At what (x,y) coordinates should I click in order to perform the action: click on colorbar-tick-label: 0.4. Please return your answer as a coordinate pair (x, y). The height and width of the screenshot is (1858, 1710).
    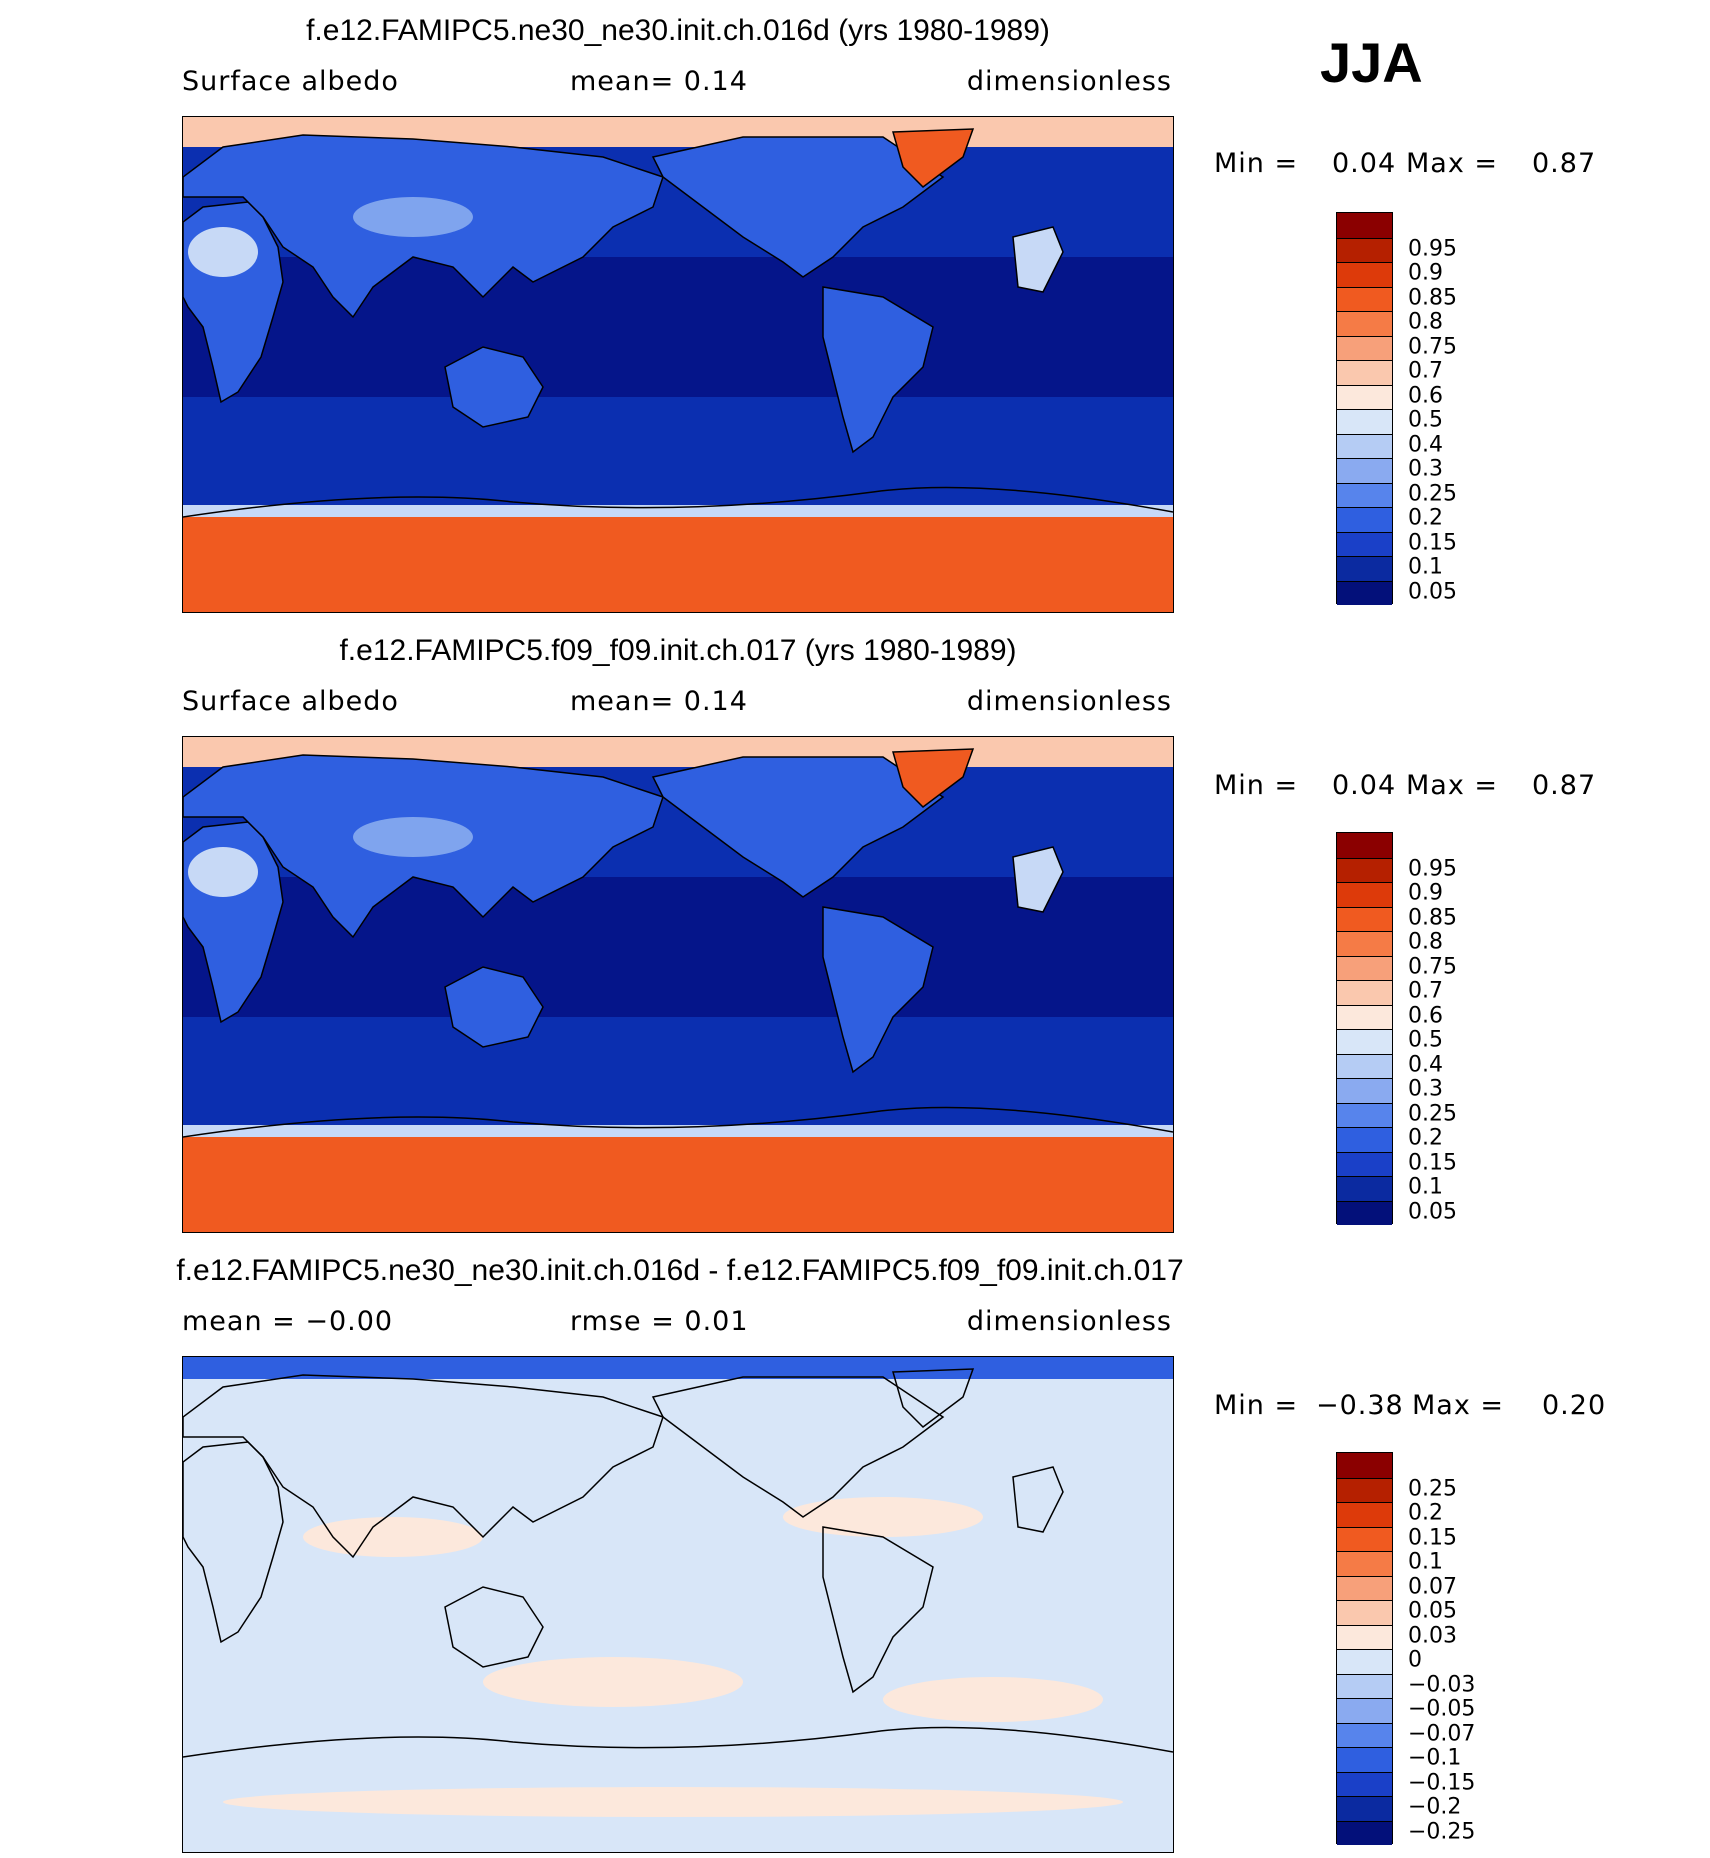
    Looking at the image, I should click on (1425, 1064).